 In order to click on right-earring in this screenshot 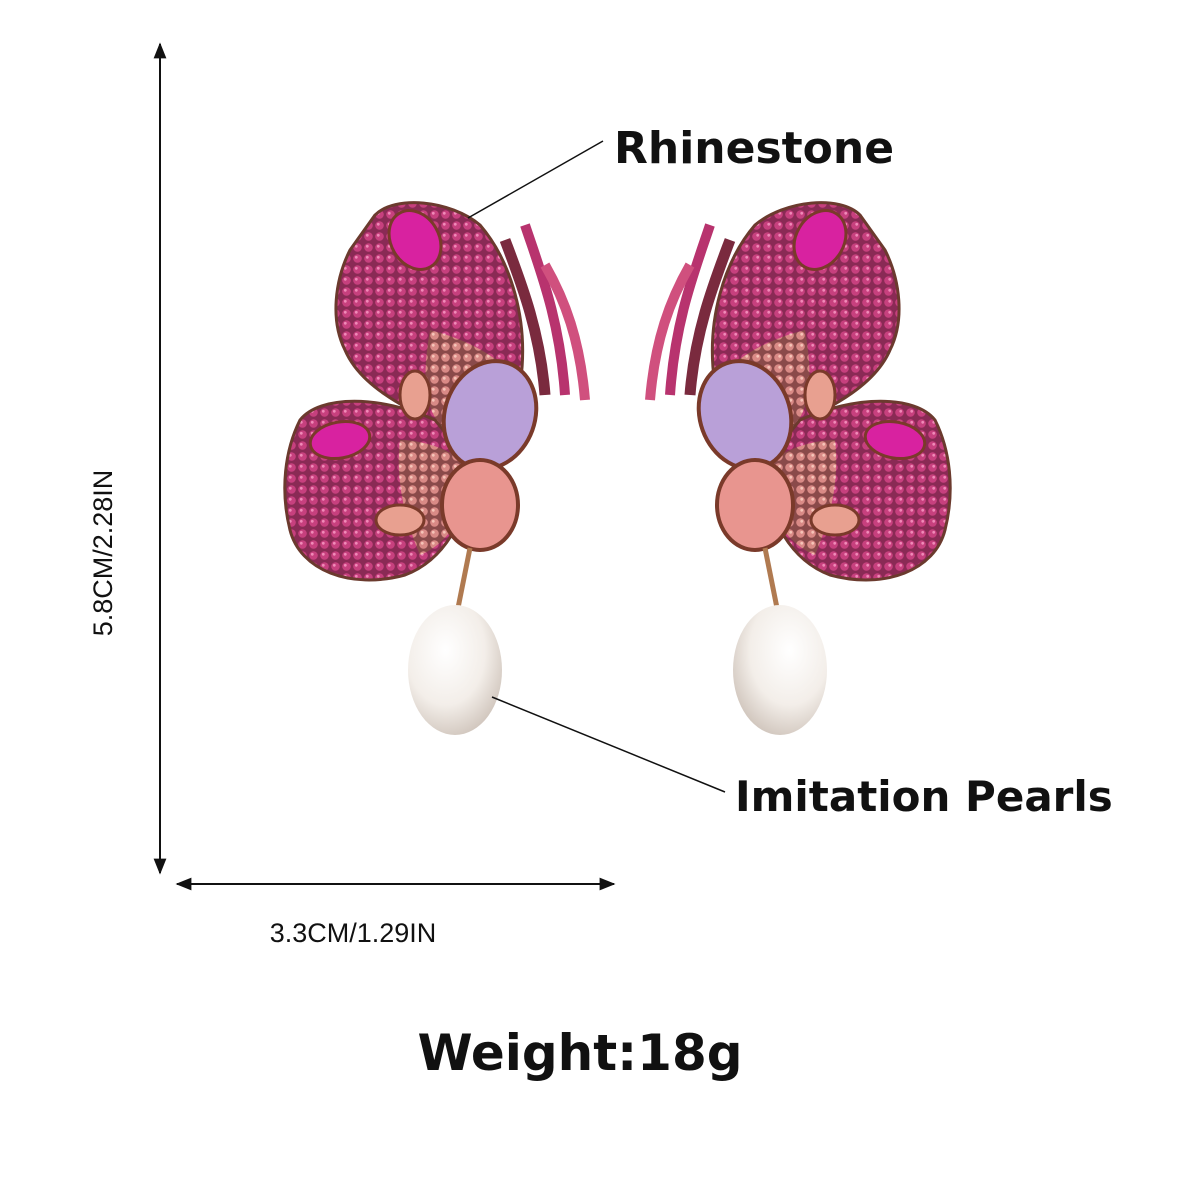, I will do `click(800, 468)`.